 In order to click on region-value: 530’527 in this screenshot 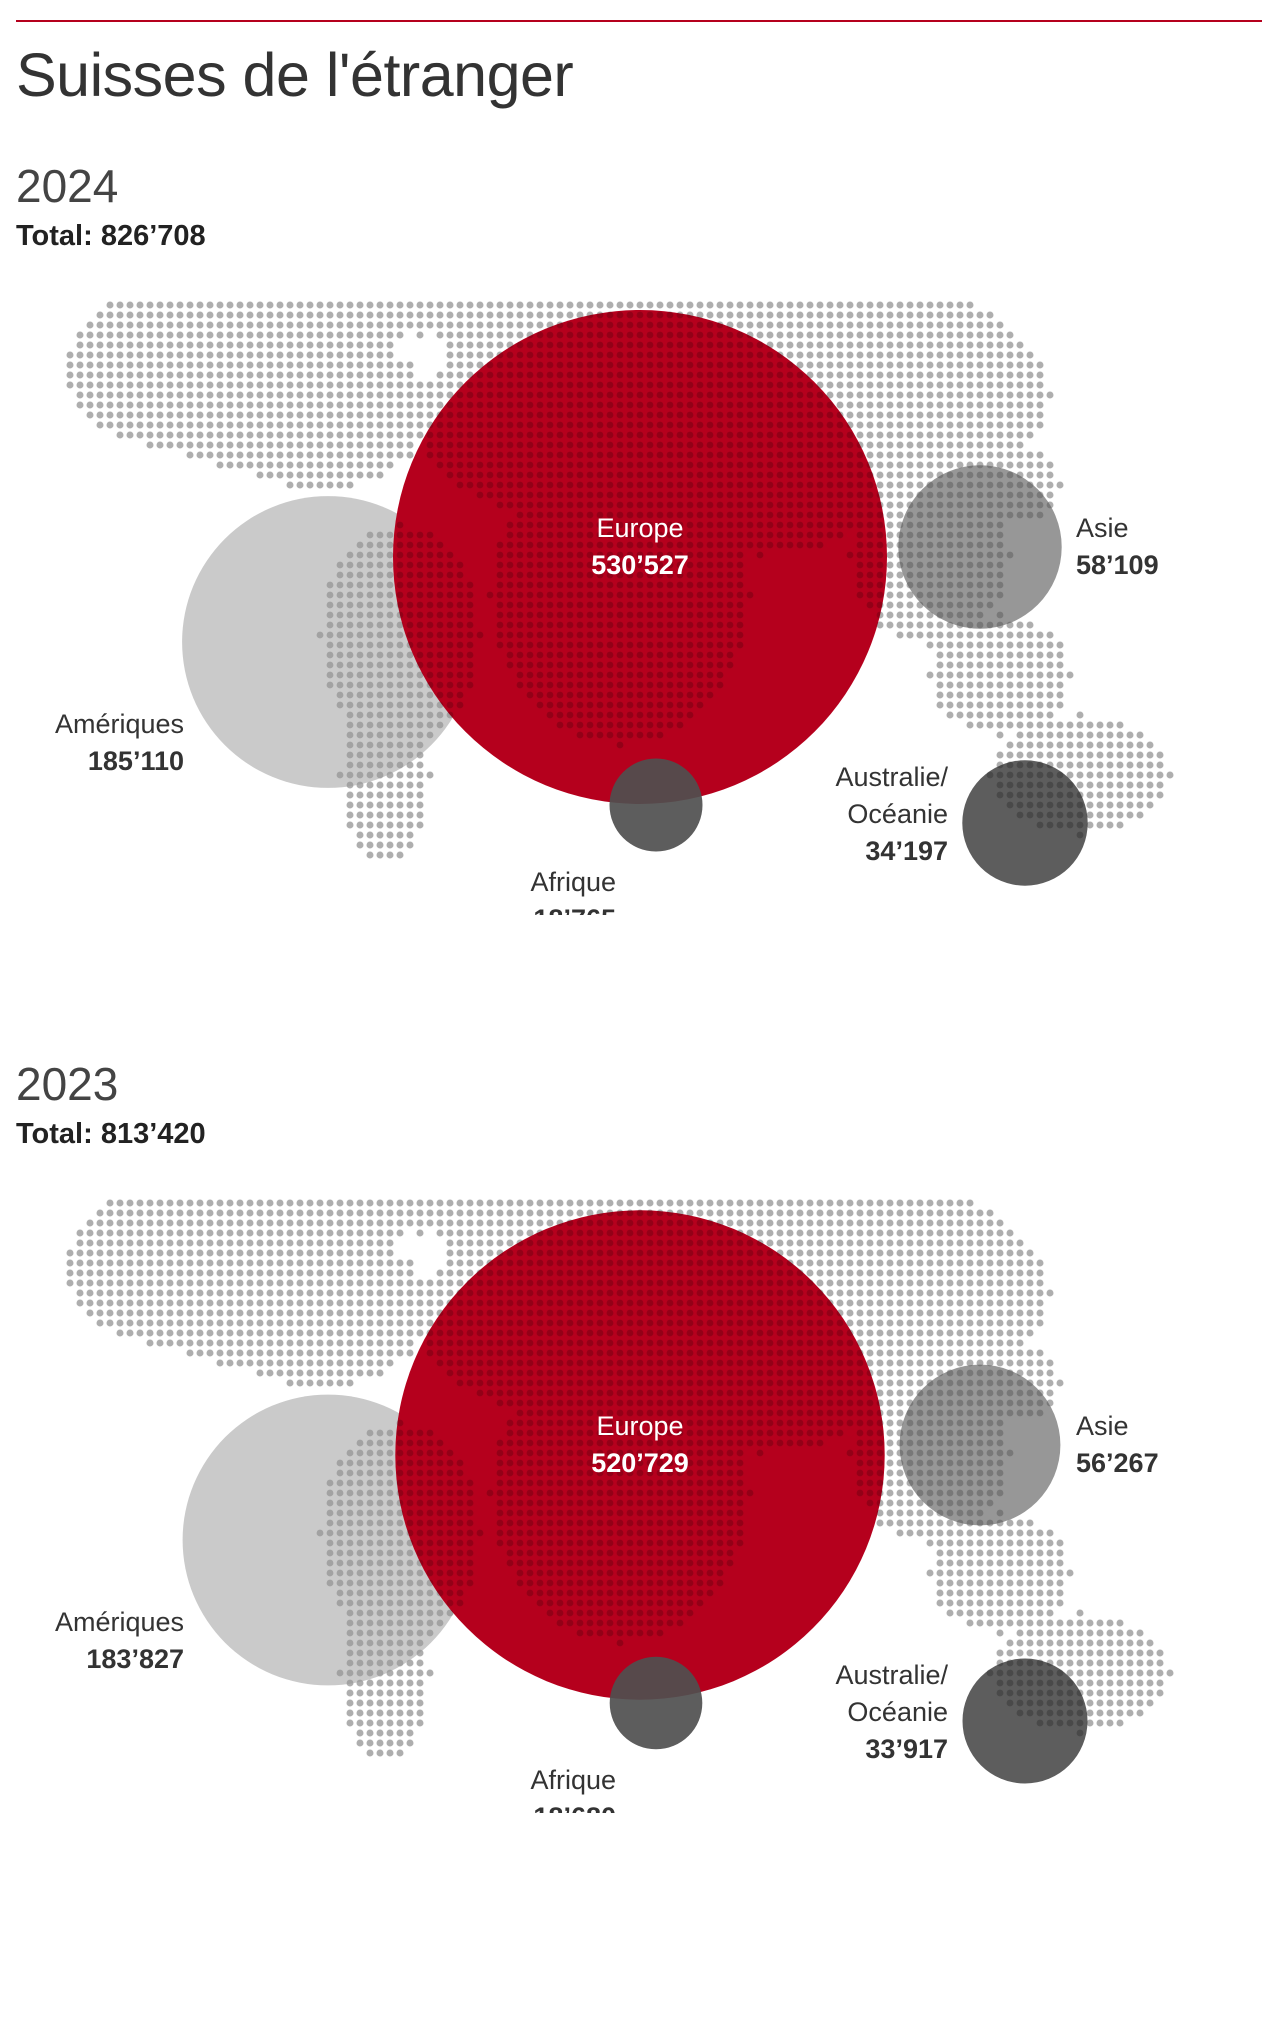, I will do `click(640, 565)`.